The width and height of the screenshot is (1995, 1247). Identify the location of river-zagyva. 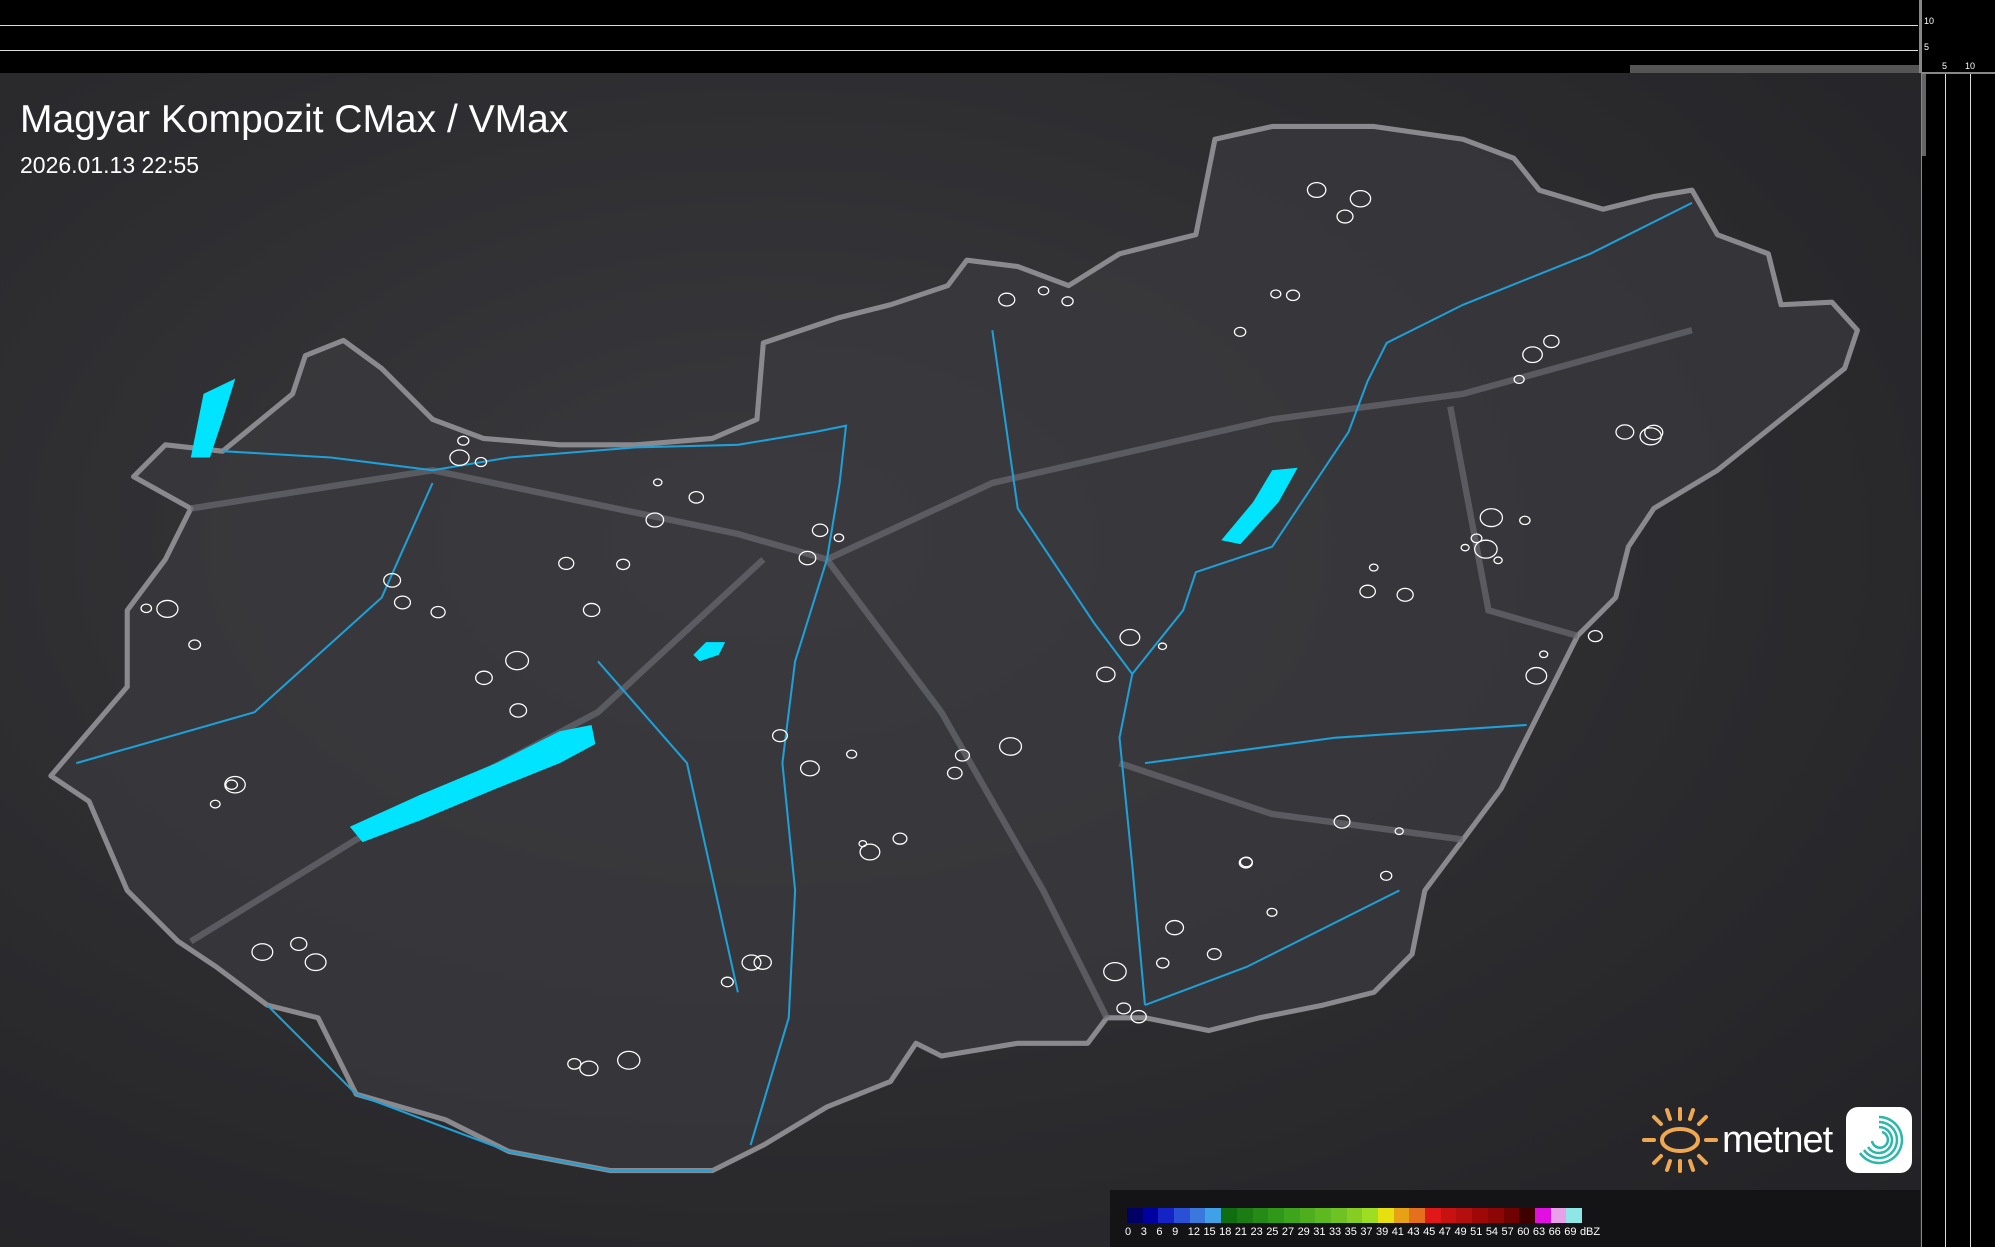
(1062, 502).